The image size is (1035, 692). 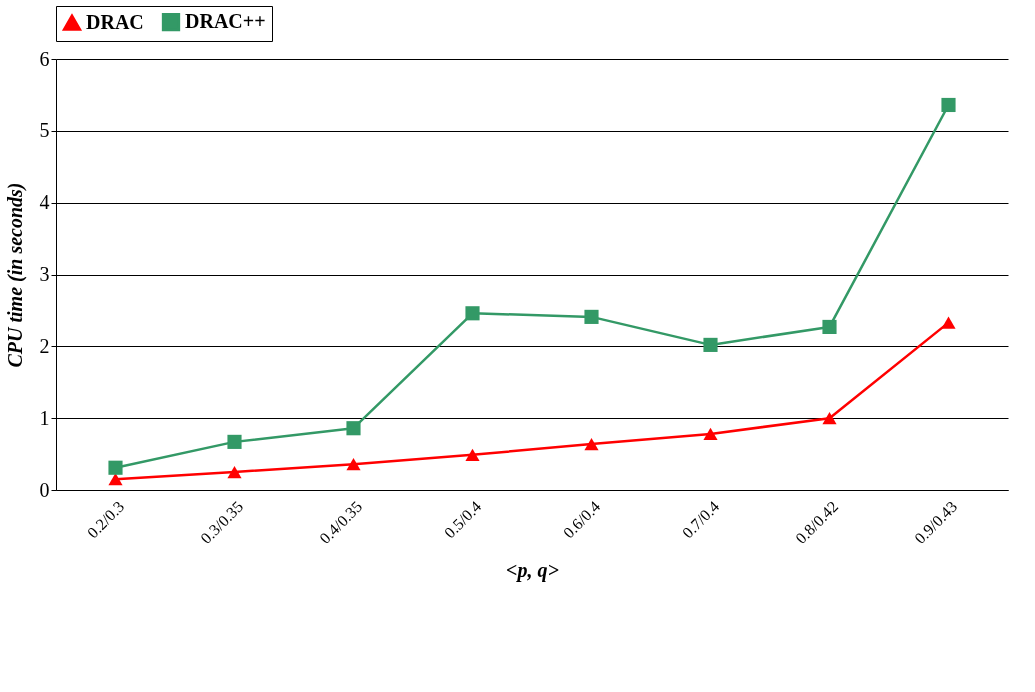 What do you see at coordinates (44, 202) in the screenshot?
I see `y-tick-label: 4` at bounding box center [44, 202].